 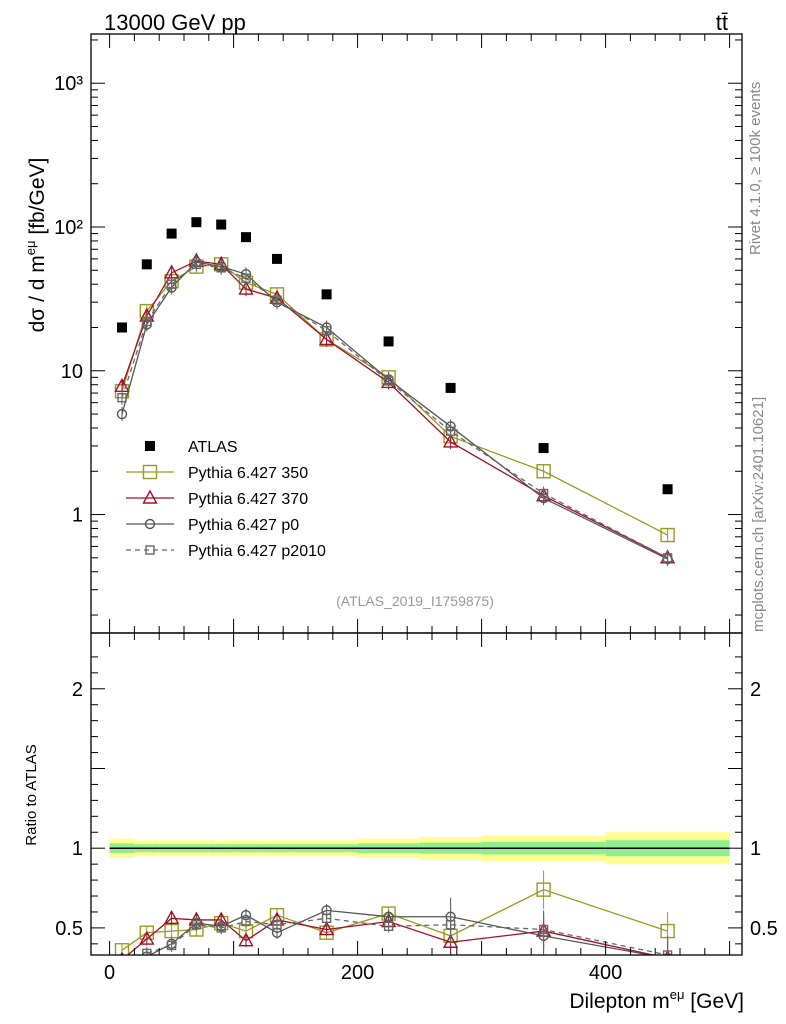 What do you see at coordinates (755, 849) in the screenshot?
I see `ratio-y-tick-label-right: 1` at bounding box center [755, 849].